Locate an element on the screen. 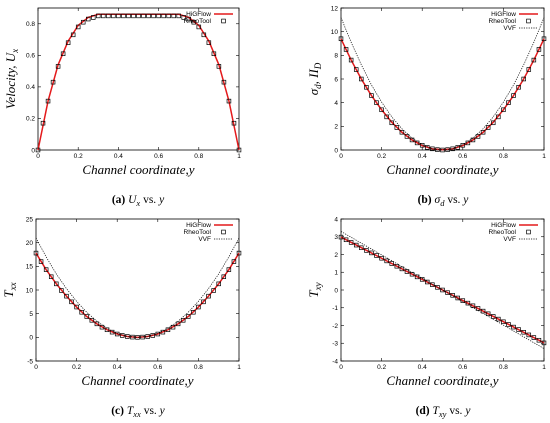 The image size is (550, 423). y-tick-label: 20 is located at coordinates (30, 243).